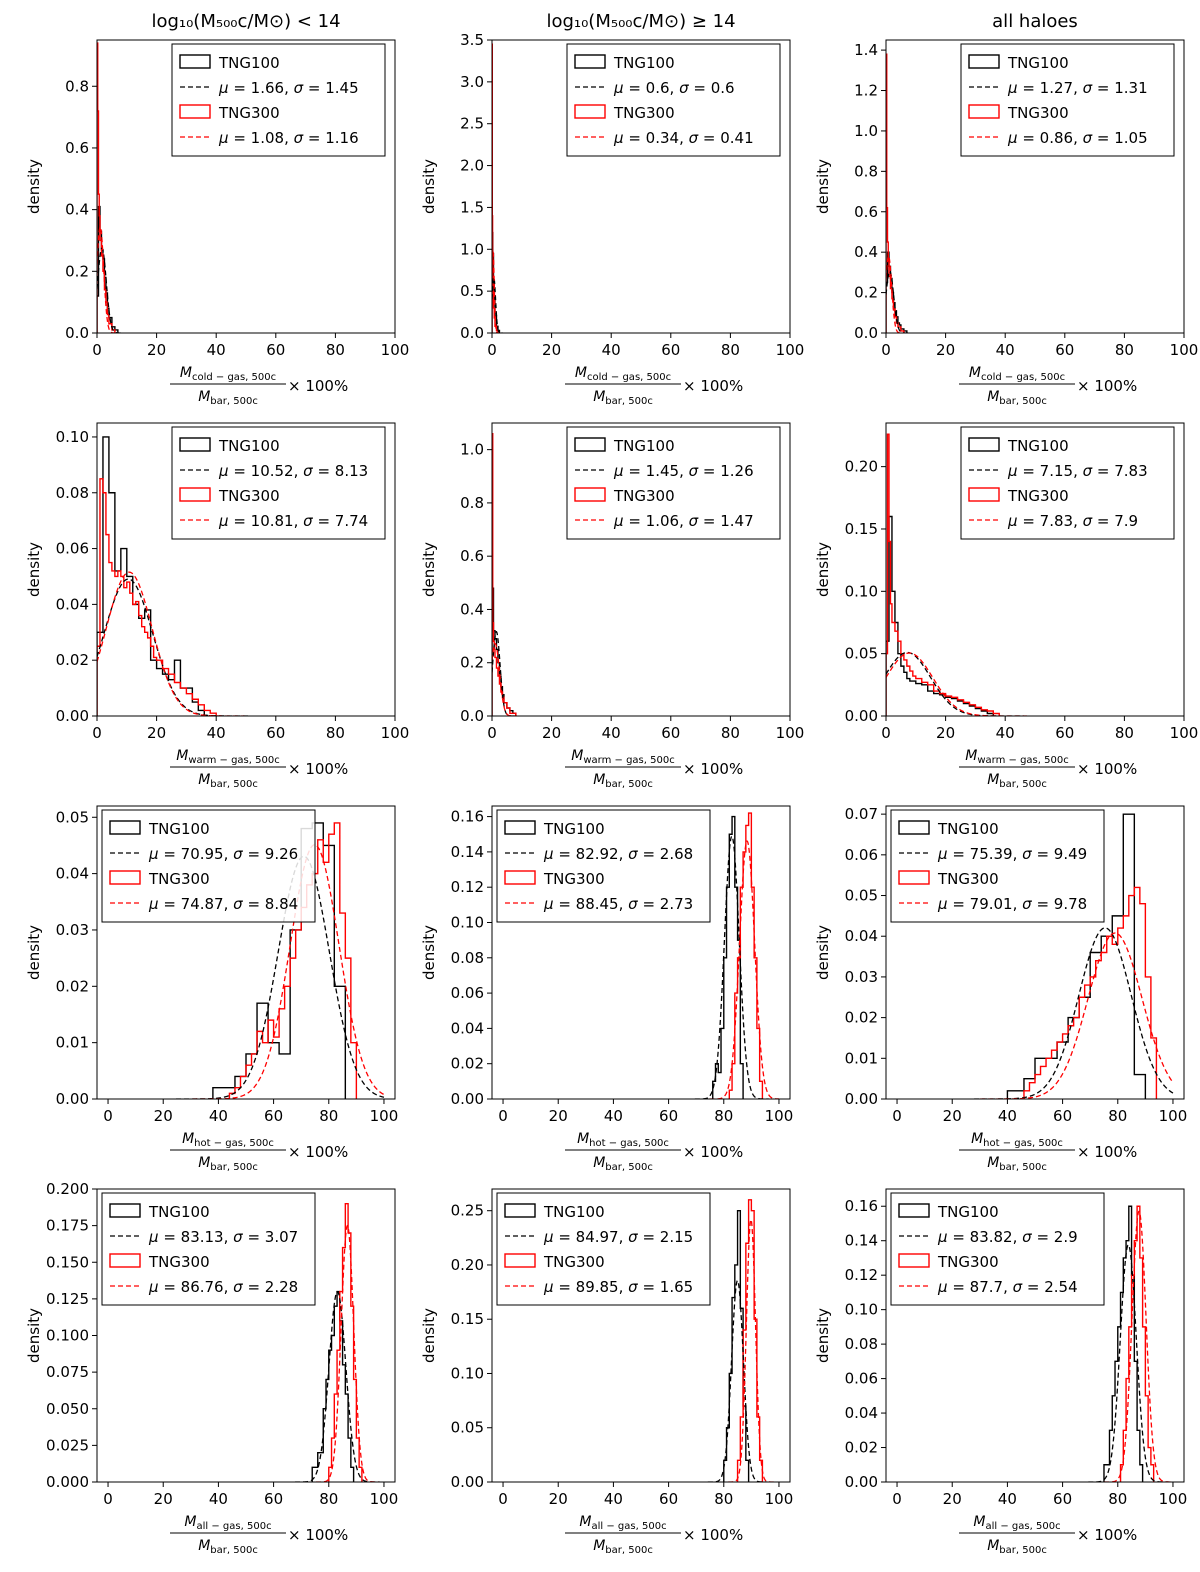 Image resolution: width=1200 pixels, height=1572 pixels. Describe the element at coordinates (683, 138) in the screenshot. I see `legend-fit-label: μ = 0.34, σ = 0.41` at that location.